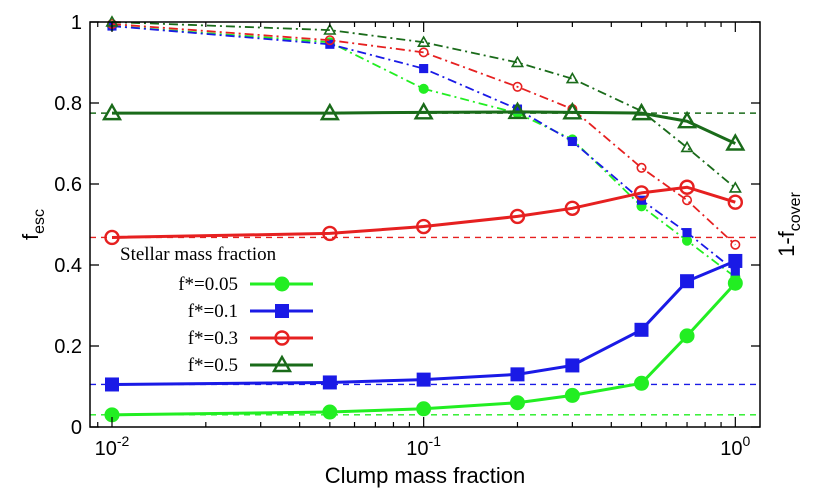 The height and width of the screenshot is (498, 830). I want to click on y-tick-label: 0.6, so click(68, 185).